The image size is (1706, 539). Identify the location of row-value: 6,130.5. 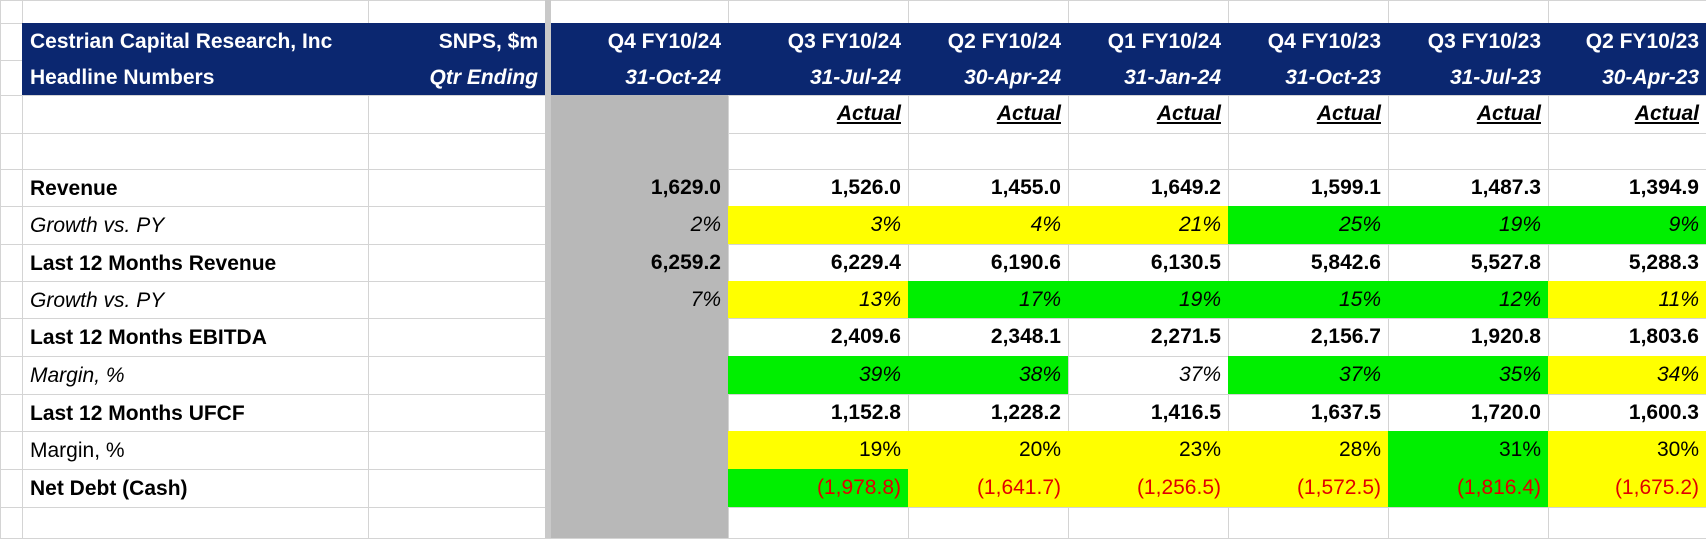
(1185, 262).